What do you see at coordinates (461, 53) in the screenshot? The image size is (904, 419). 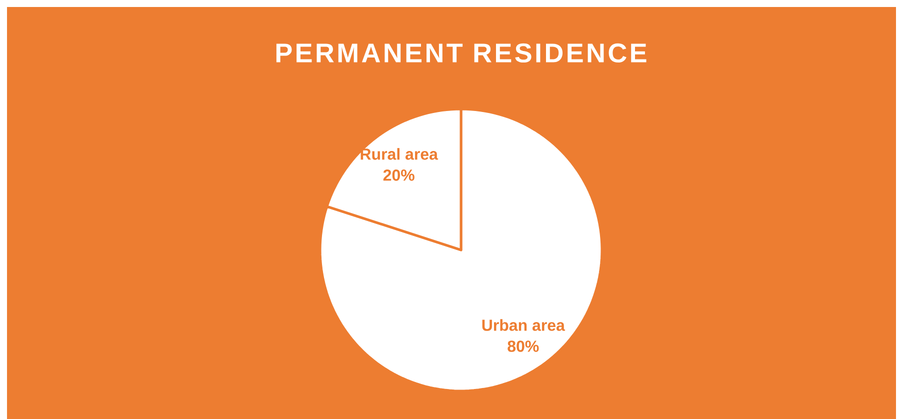 I see `chart-title: PERMANENT RESIDENCE` at bounding box center [461, 53].